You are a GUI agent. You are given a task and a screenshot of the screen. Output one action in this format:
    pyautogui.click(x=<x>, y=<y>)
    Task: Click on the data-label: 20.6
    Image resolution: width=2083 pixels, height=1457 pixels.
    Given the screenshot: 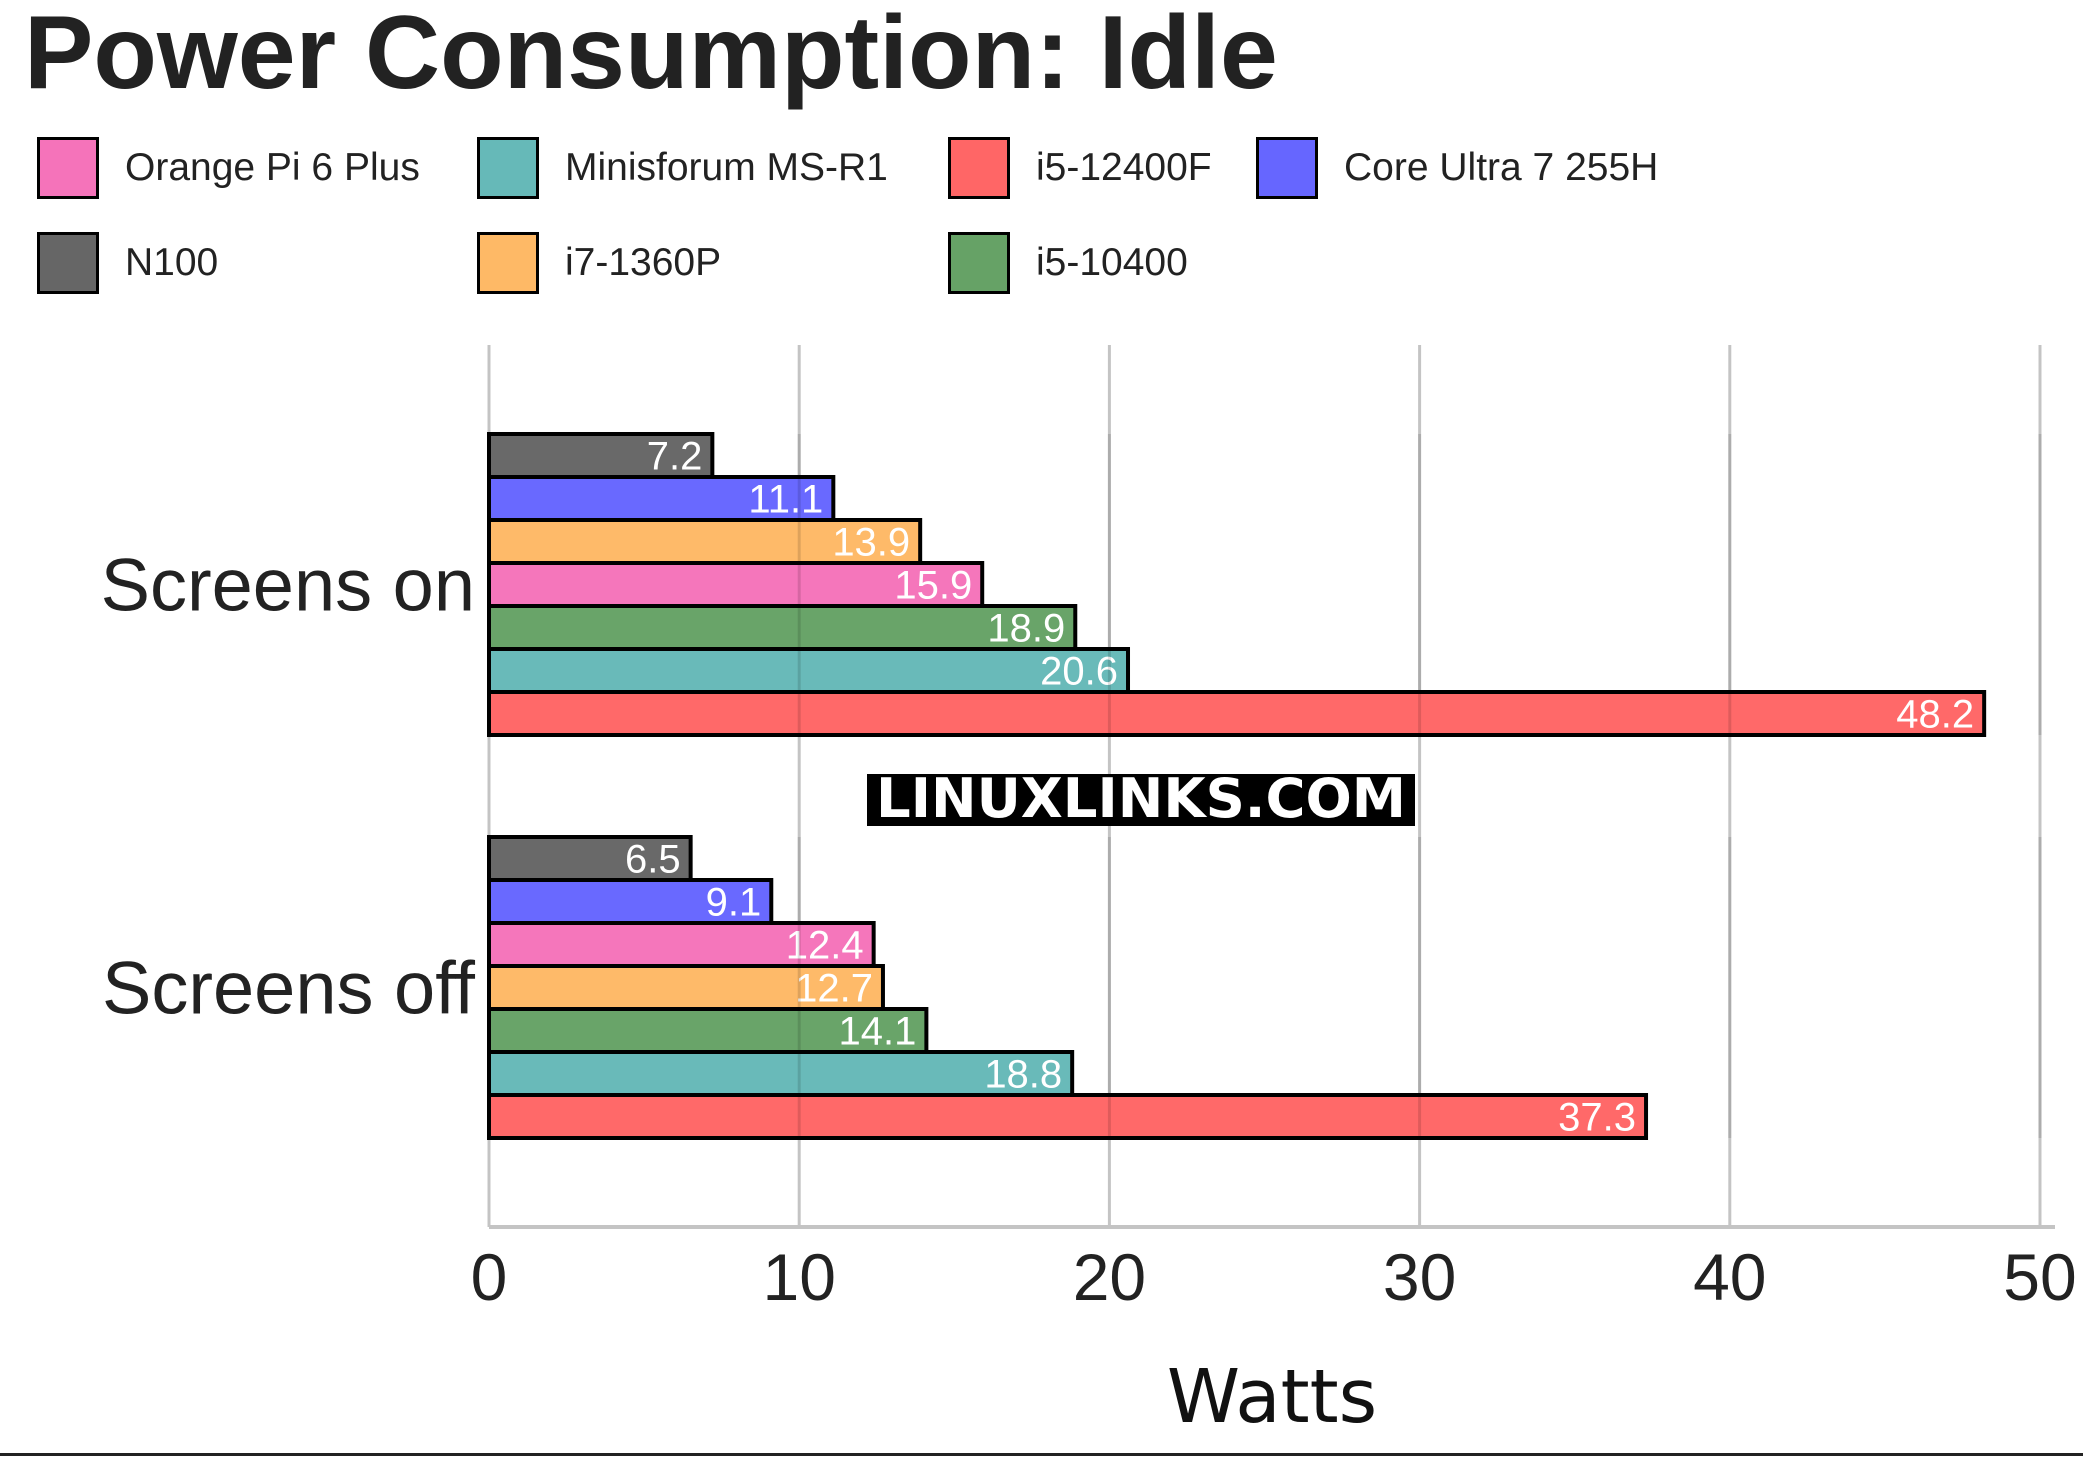 What is the action you would take?
    pyautogui.click(x=1079, y=672)
    